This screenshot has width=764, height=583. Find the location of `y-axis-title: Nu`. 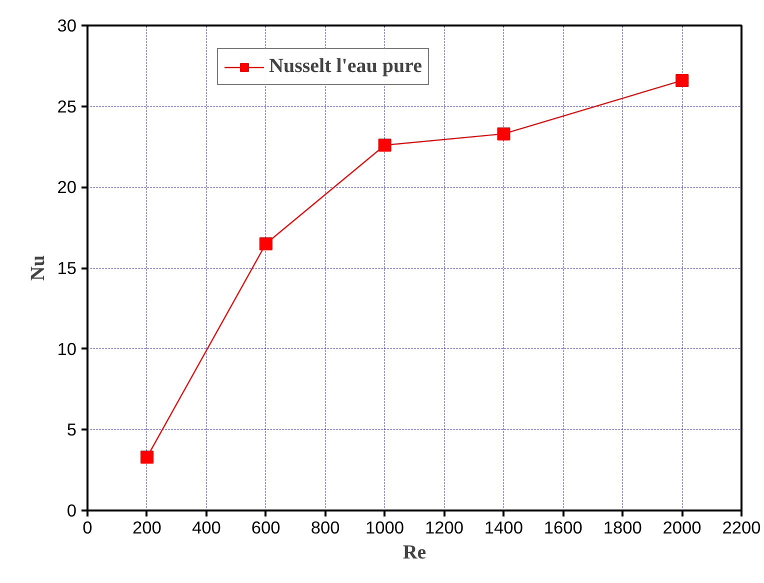

y-axis-title: Nu is located at coordinates (38, 268).